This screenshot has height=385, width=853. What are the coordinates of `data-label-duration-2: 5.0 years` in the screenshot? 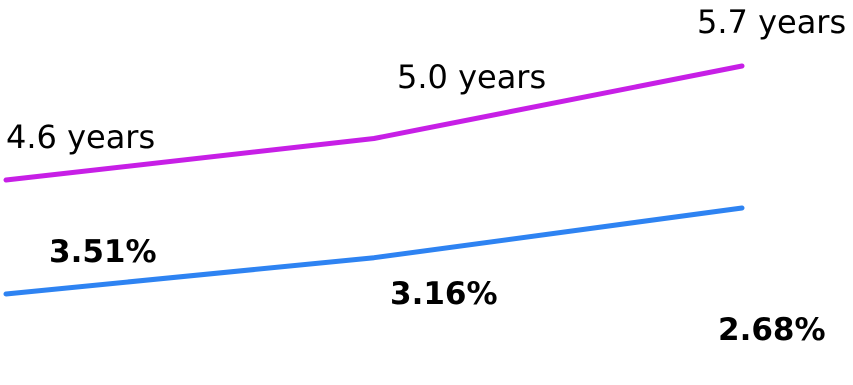 It's located at (471, 77).